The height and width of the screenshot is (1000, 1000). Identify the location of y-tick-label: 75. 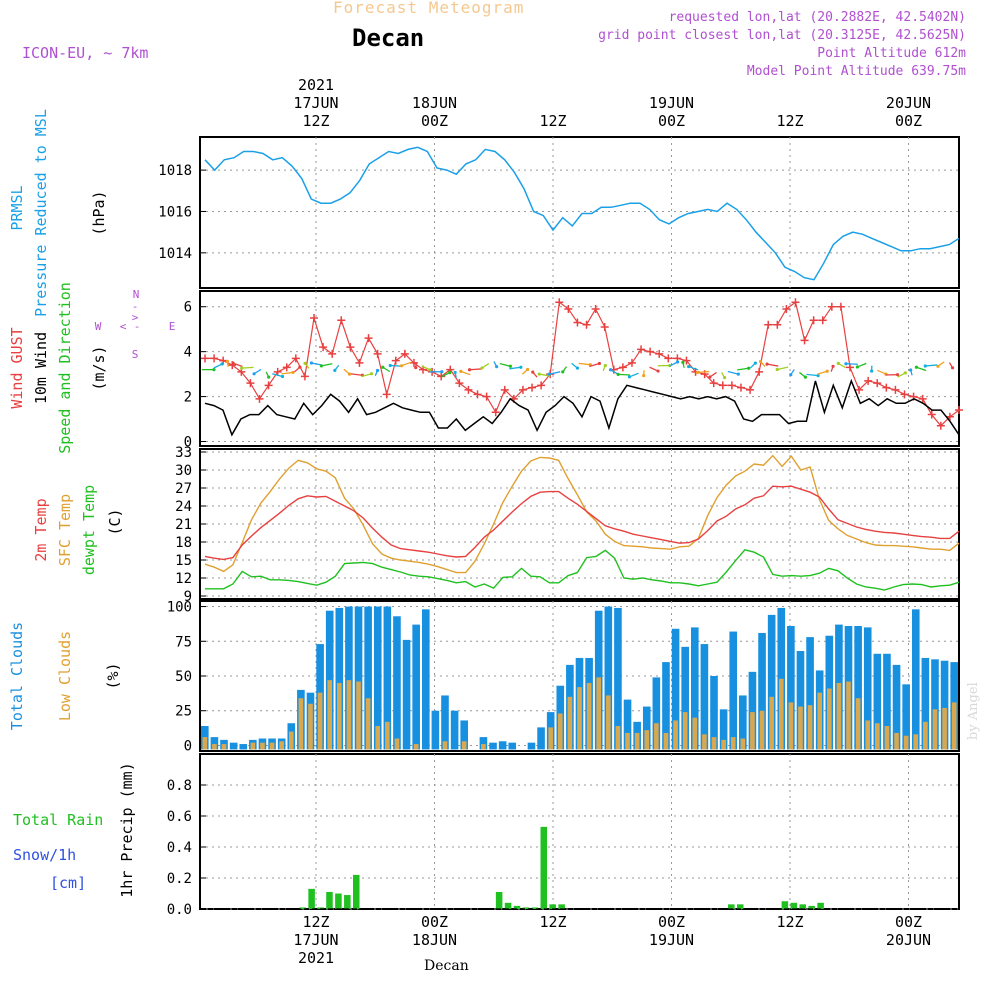
(183, 642).